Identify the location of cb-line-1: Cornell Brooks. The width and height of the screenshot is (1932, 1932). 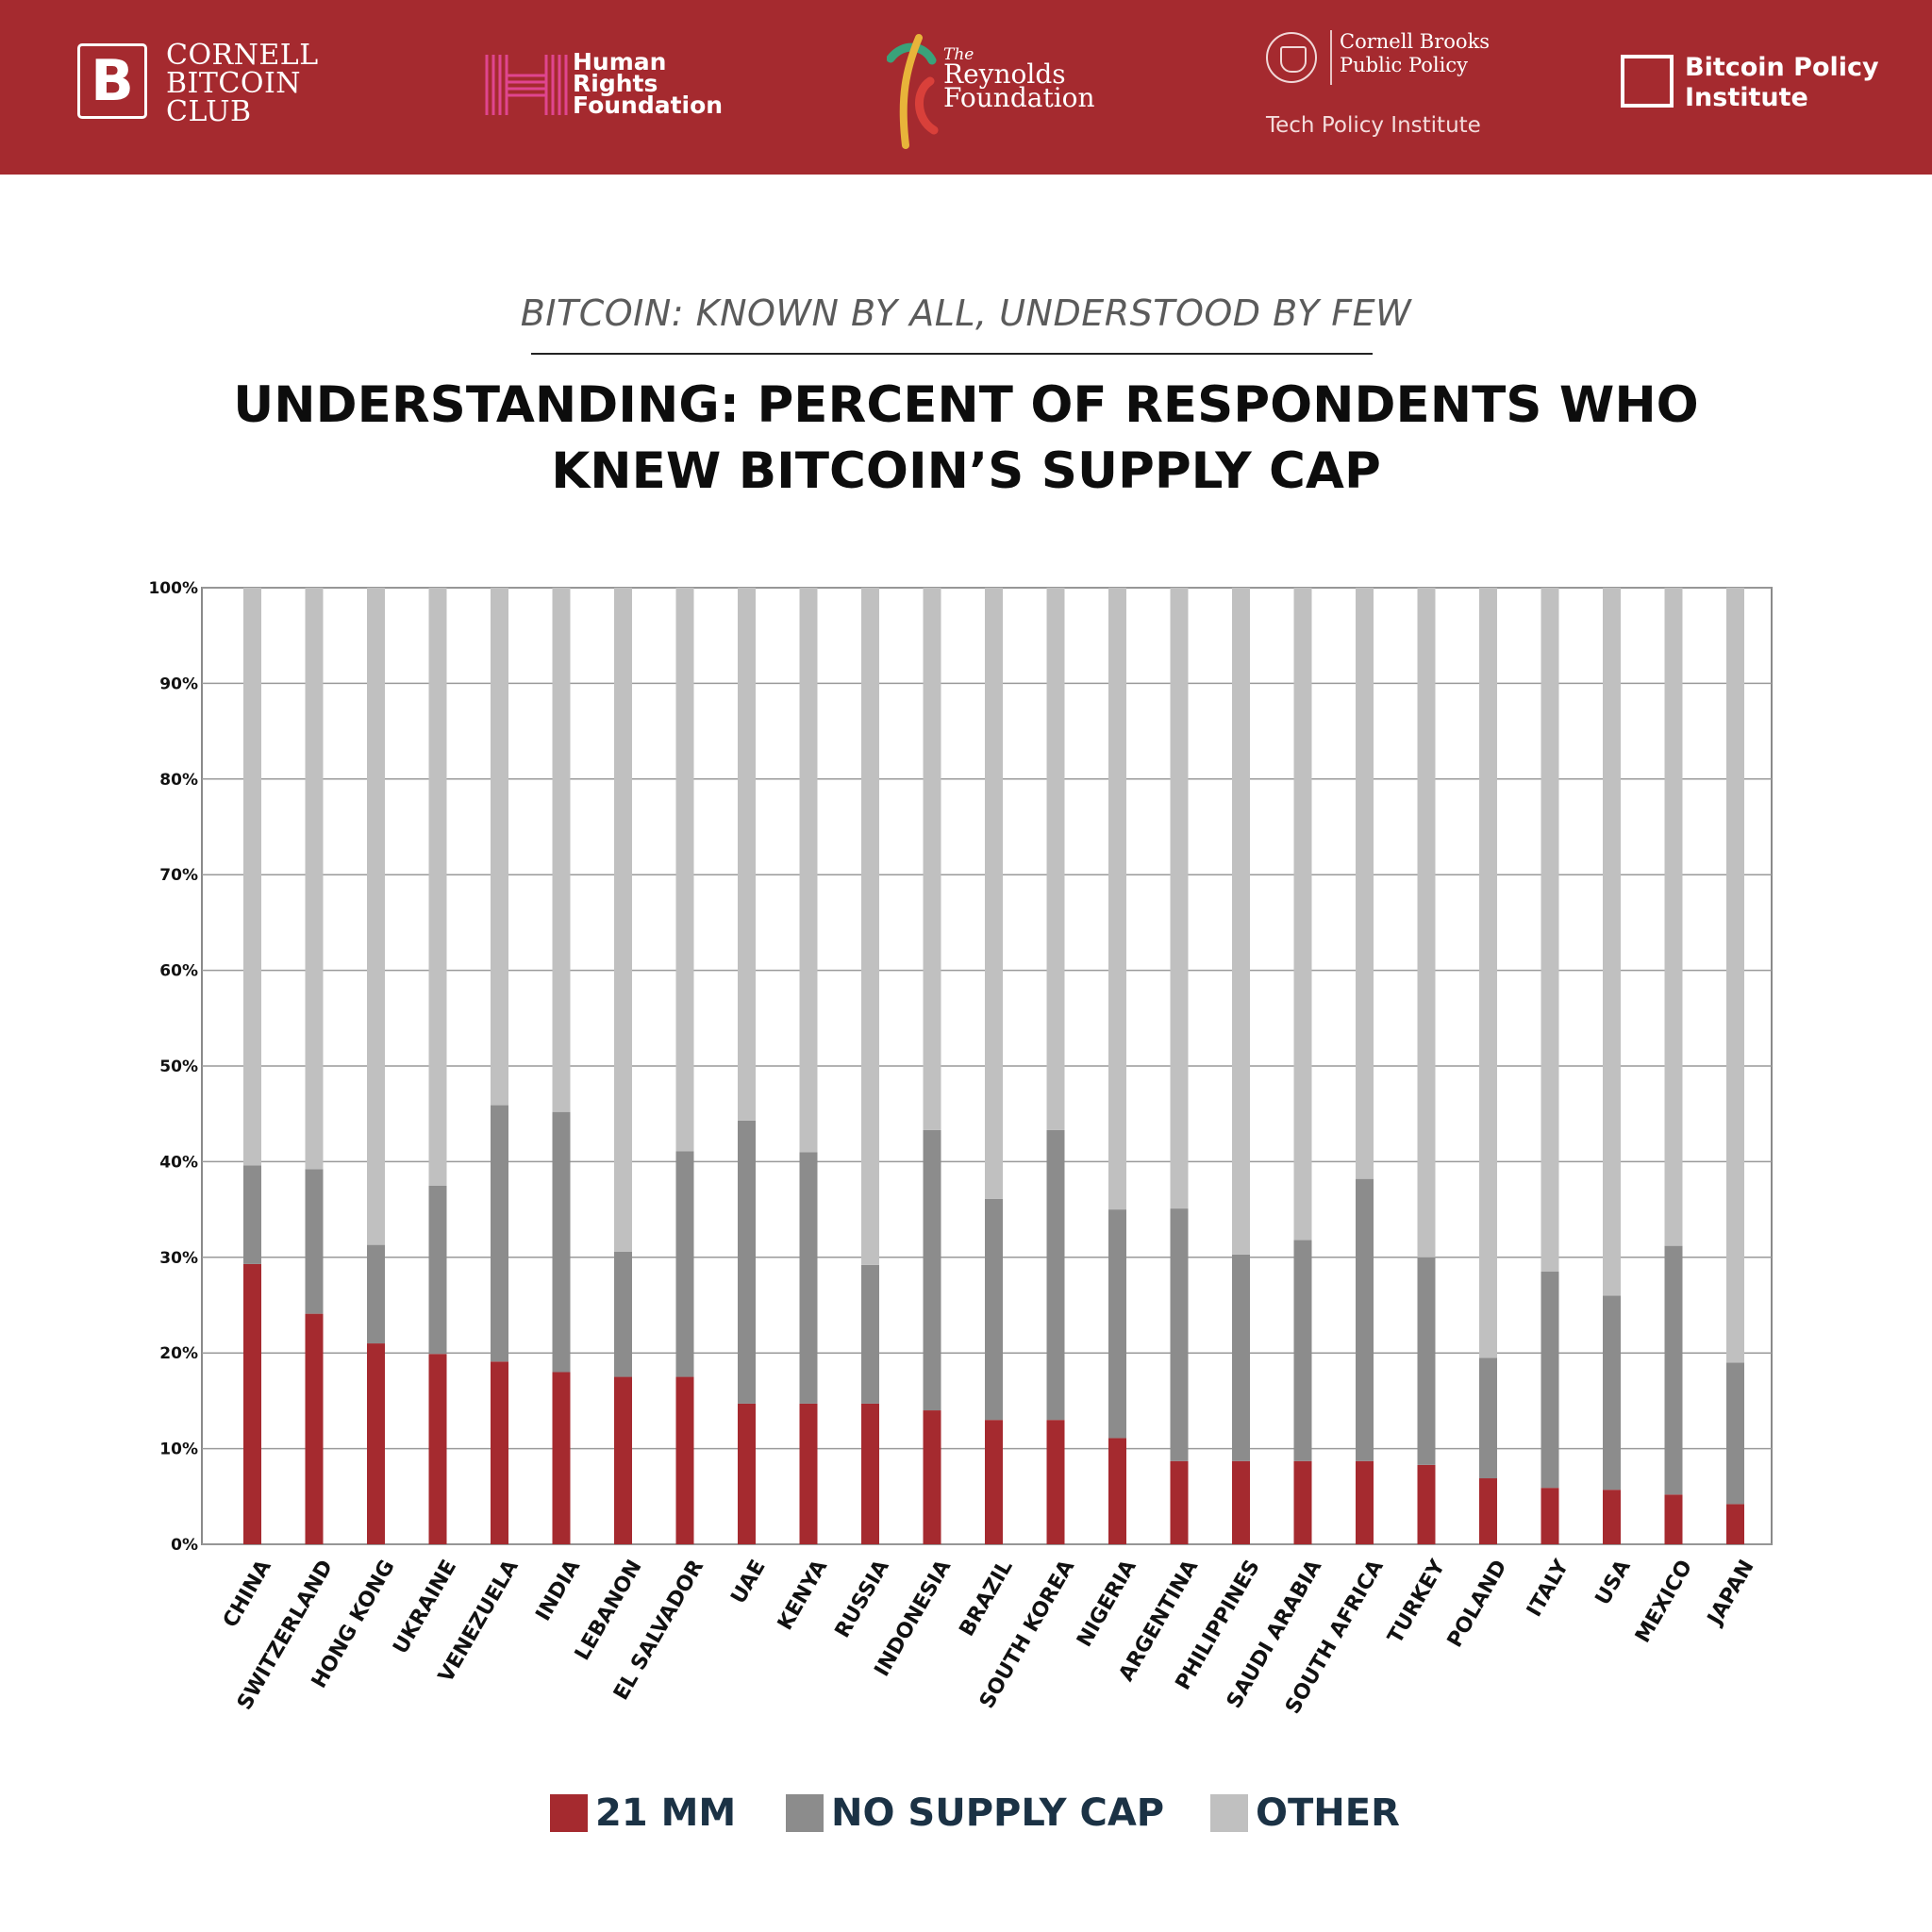
(1415, 41).